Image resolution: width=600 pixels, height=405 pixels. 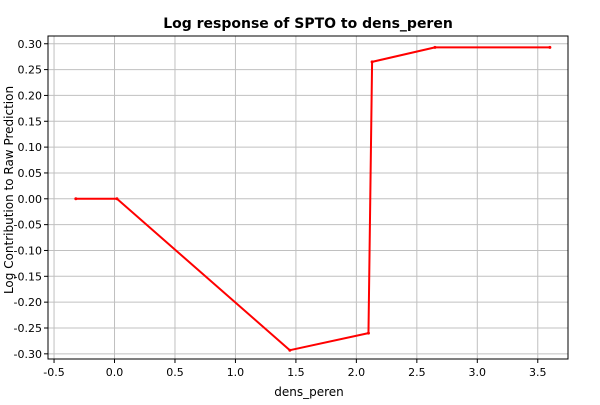 What do you see at coordinates (30, 121) in the screenshot?
I see `y-tick-label: 0.15` at bounding box center [30, 121].